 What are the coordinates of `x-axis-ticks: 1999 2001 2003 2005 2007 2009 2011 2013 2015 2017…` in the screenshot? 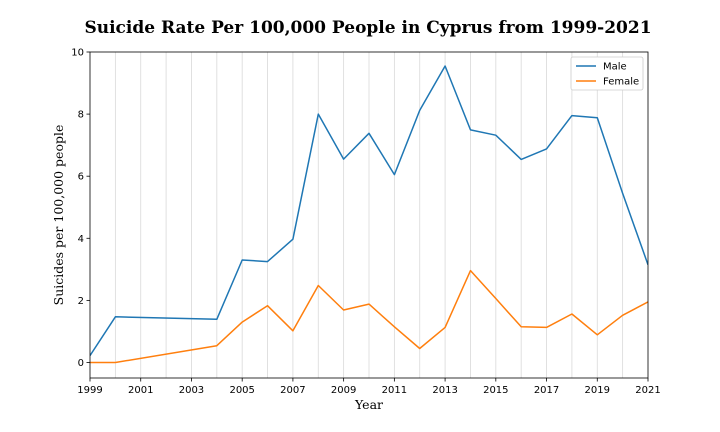 It's located at (369, 387).